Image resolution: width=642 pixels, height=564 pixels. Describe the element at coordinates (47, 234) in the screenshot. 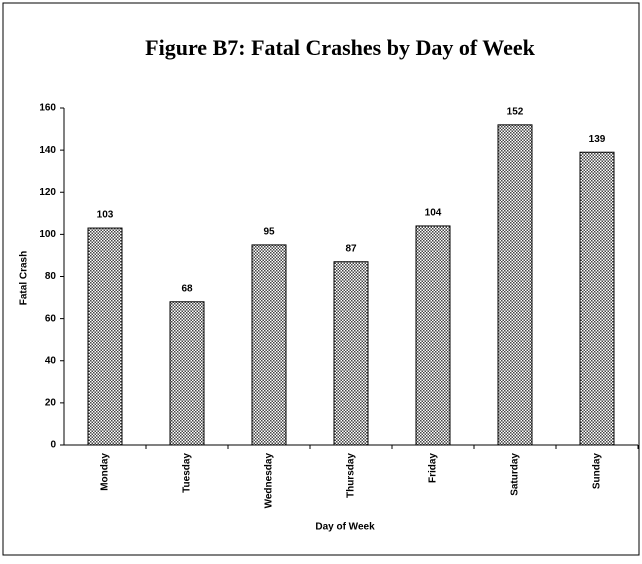

I see `y-tick-label: 100` at that location.